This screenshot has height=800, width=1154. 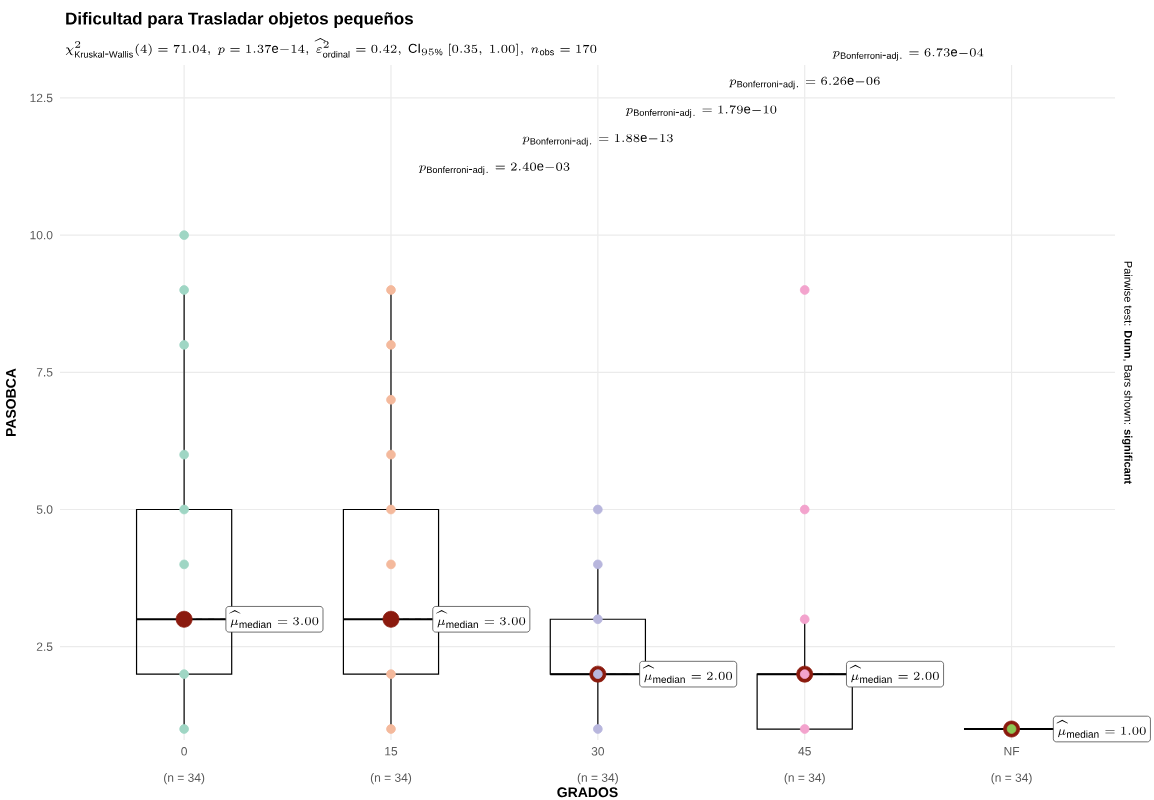 What do you see at coordinates (331, 47) in the screenshot?
I see `chart-subtitle: $\chi^{2}_{\mathrm{Kruskal\mbox{-}Wallis}}(4) = 71.04,\ p = 1.37\mathrm{e}{-}14,\ \widehat{\varepsilon}^{2}_{\mathrm{ordinal}} = 0.42,\ \mathrm{CI}_{95\%}\ [0.35,\ 1.00],\ n_{\mathrm{obs}} = 170$` at bounding box center [331, 47].